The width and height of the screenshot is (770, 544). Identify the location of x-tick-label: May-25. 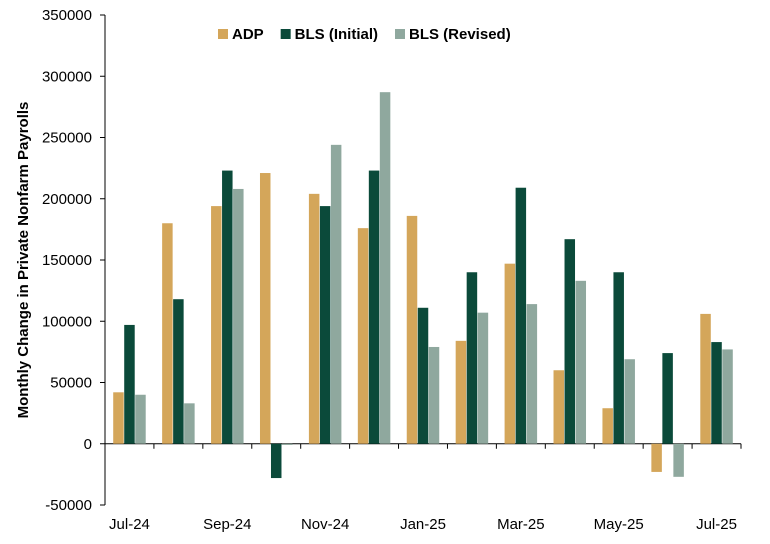
(619, 524).